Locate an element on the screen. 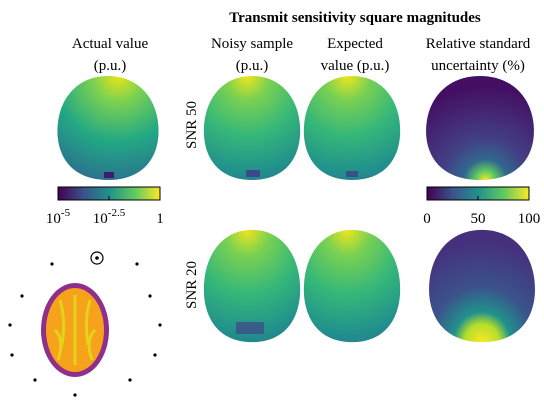 The width and height of the screenshot is (544, 403). colorbar-tick-label: 50 is located at coordinates (478, 219).